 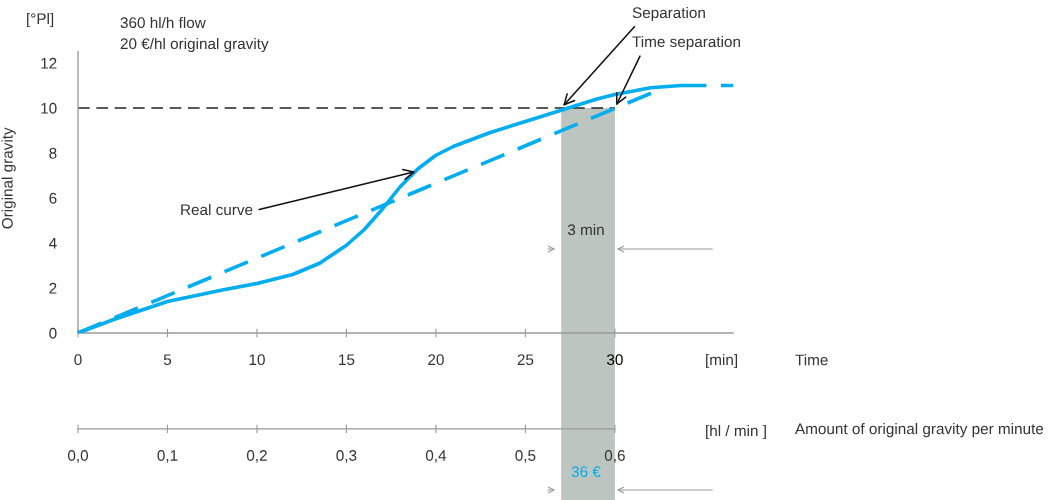 I want to click on x2-tick-label: 0,5, so click(x=525, y=456).